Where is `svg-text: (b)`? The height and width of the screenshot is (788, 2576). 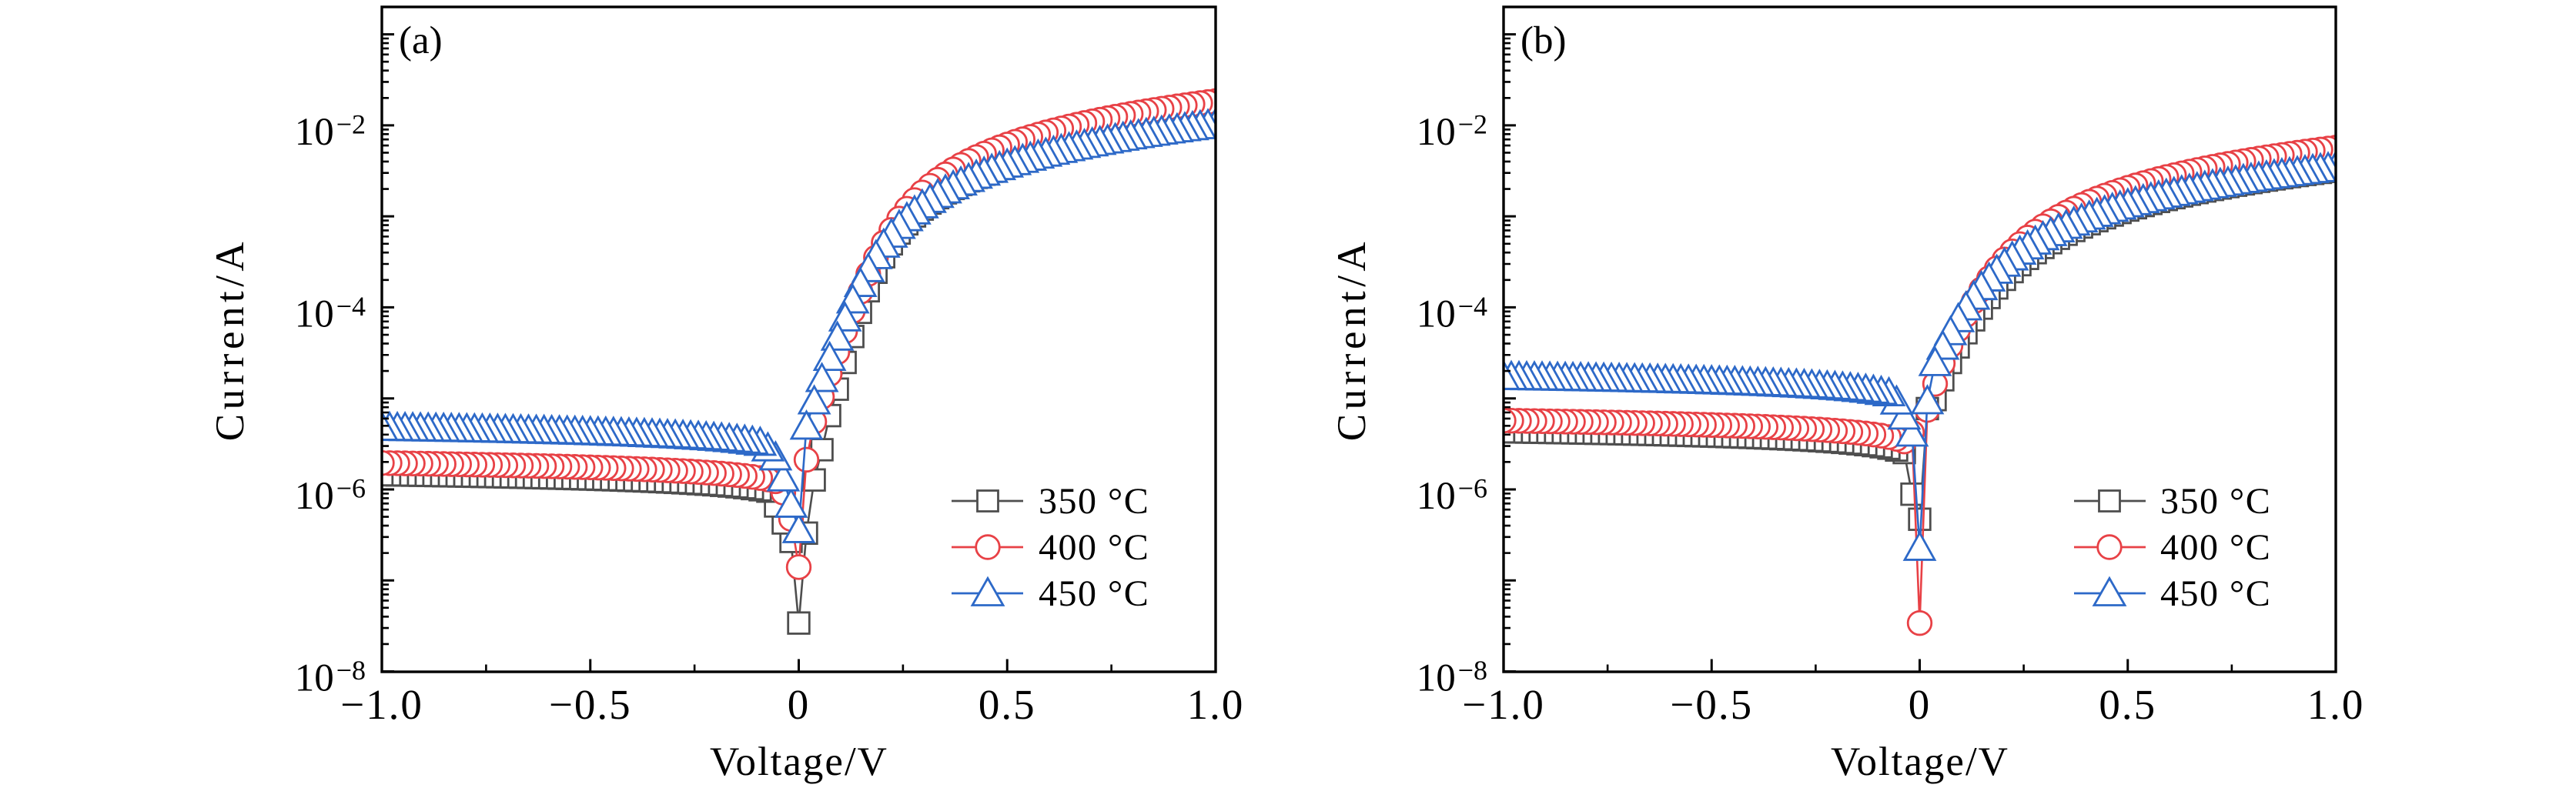 svg-text: (b) is located at coordinates (1543, 40).